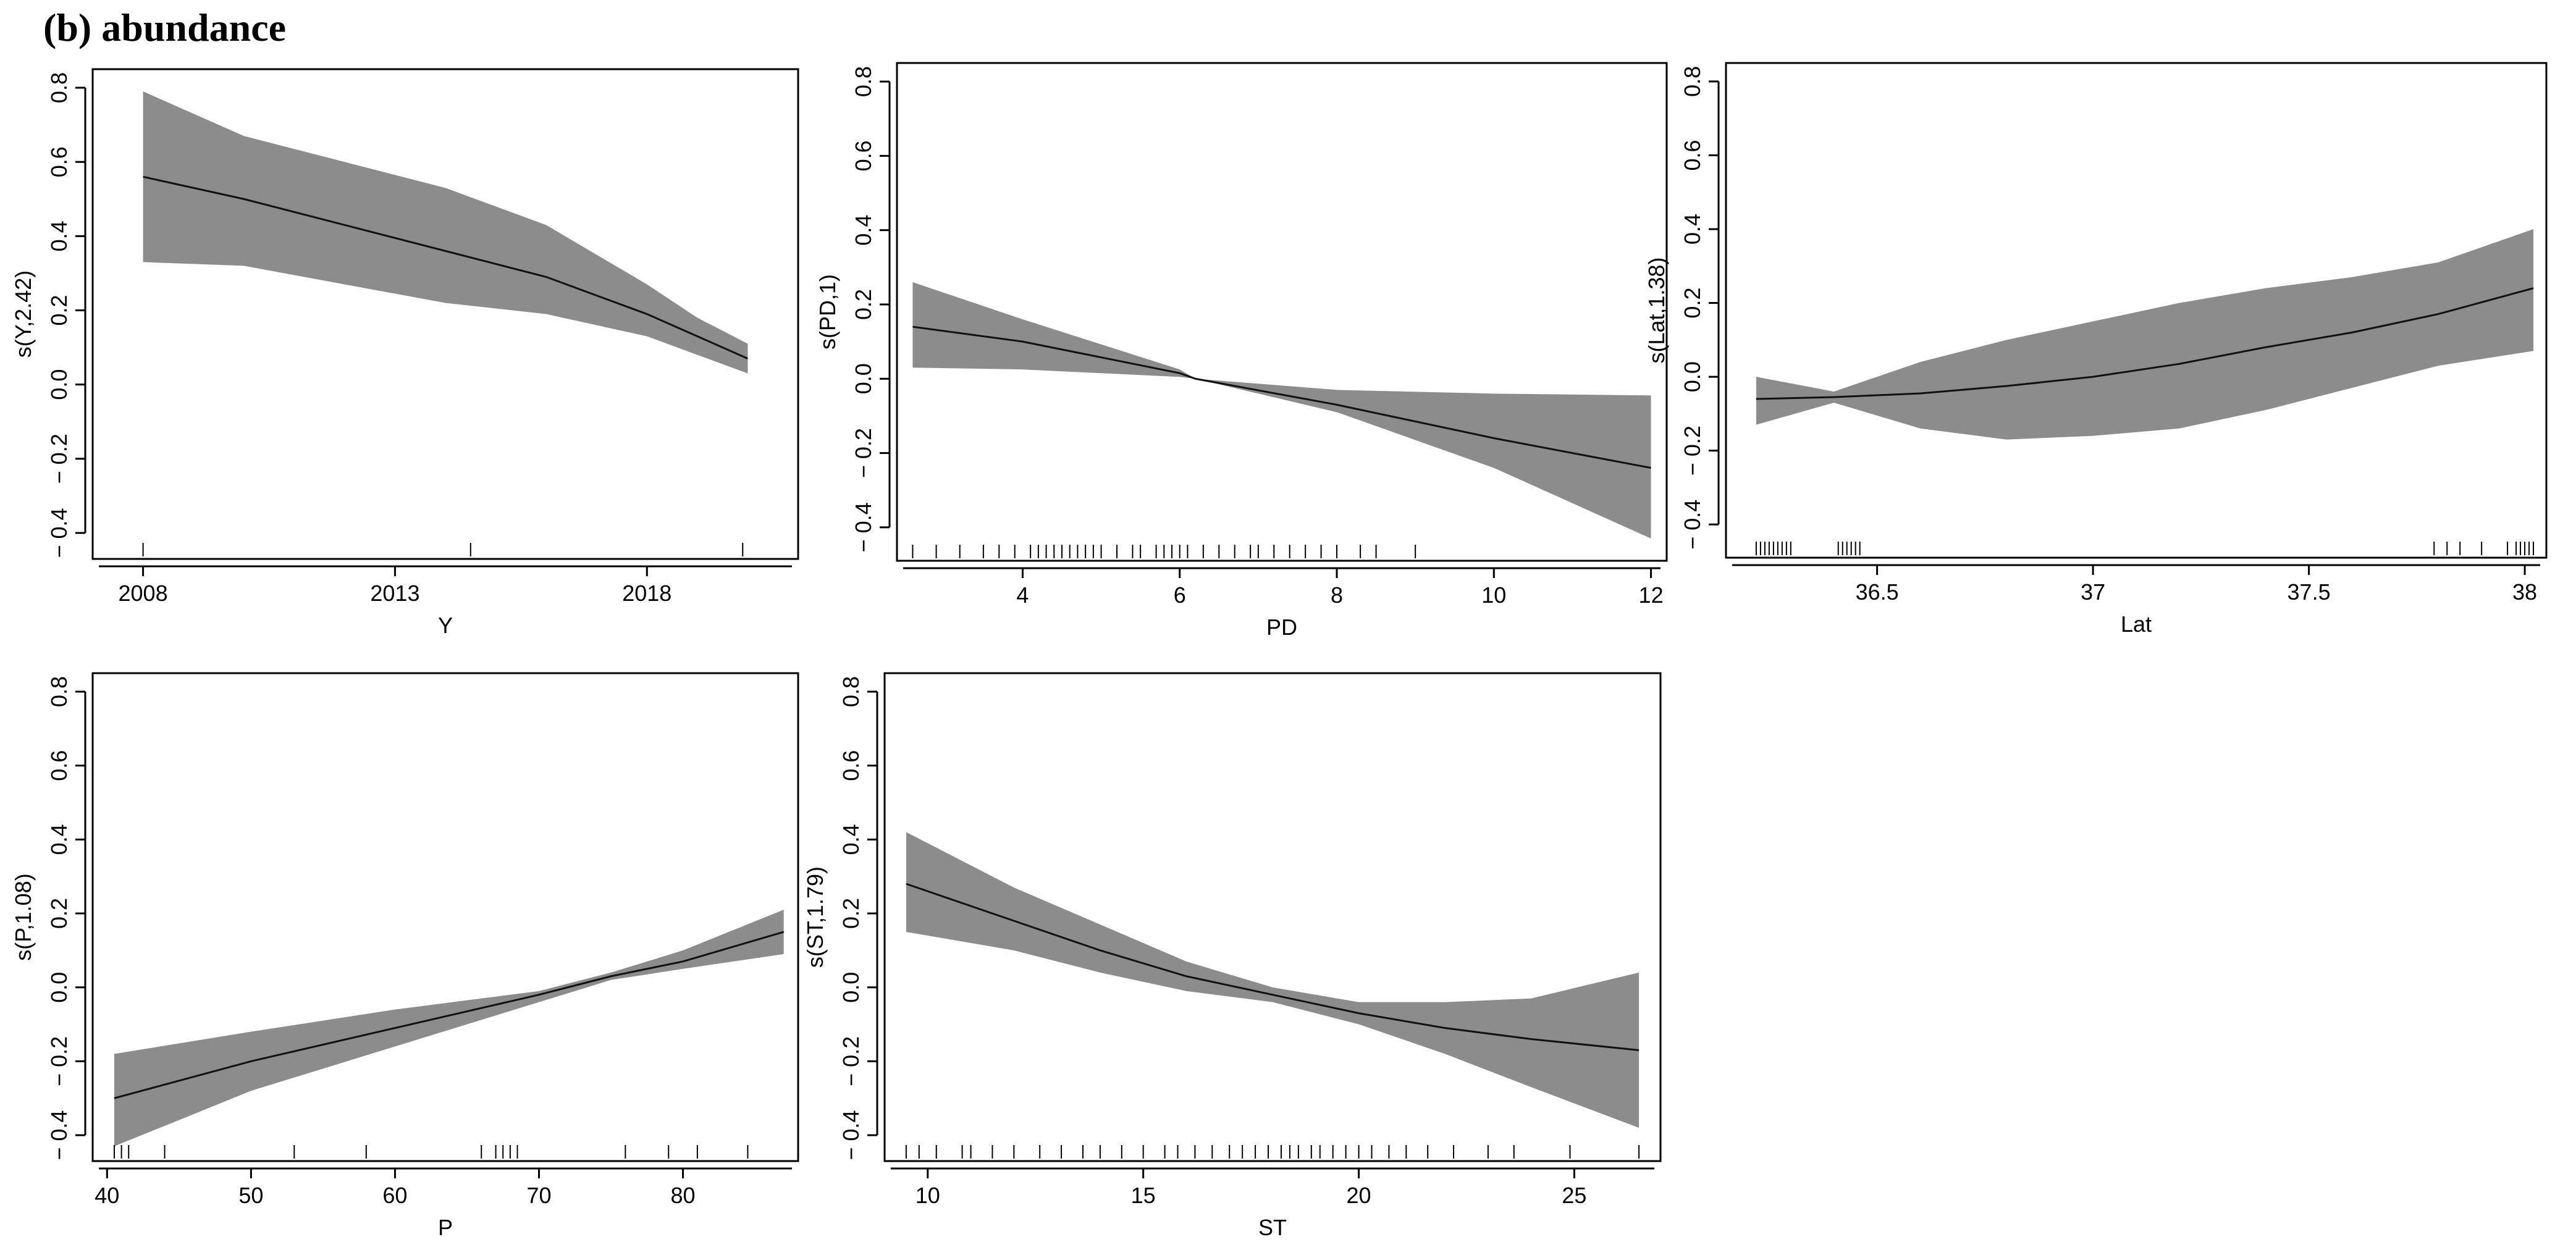  Describe the element at coordinates (538, 1195) in the screenshot. I see `x-tick-label: 70` at that location.